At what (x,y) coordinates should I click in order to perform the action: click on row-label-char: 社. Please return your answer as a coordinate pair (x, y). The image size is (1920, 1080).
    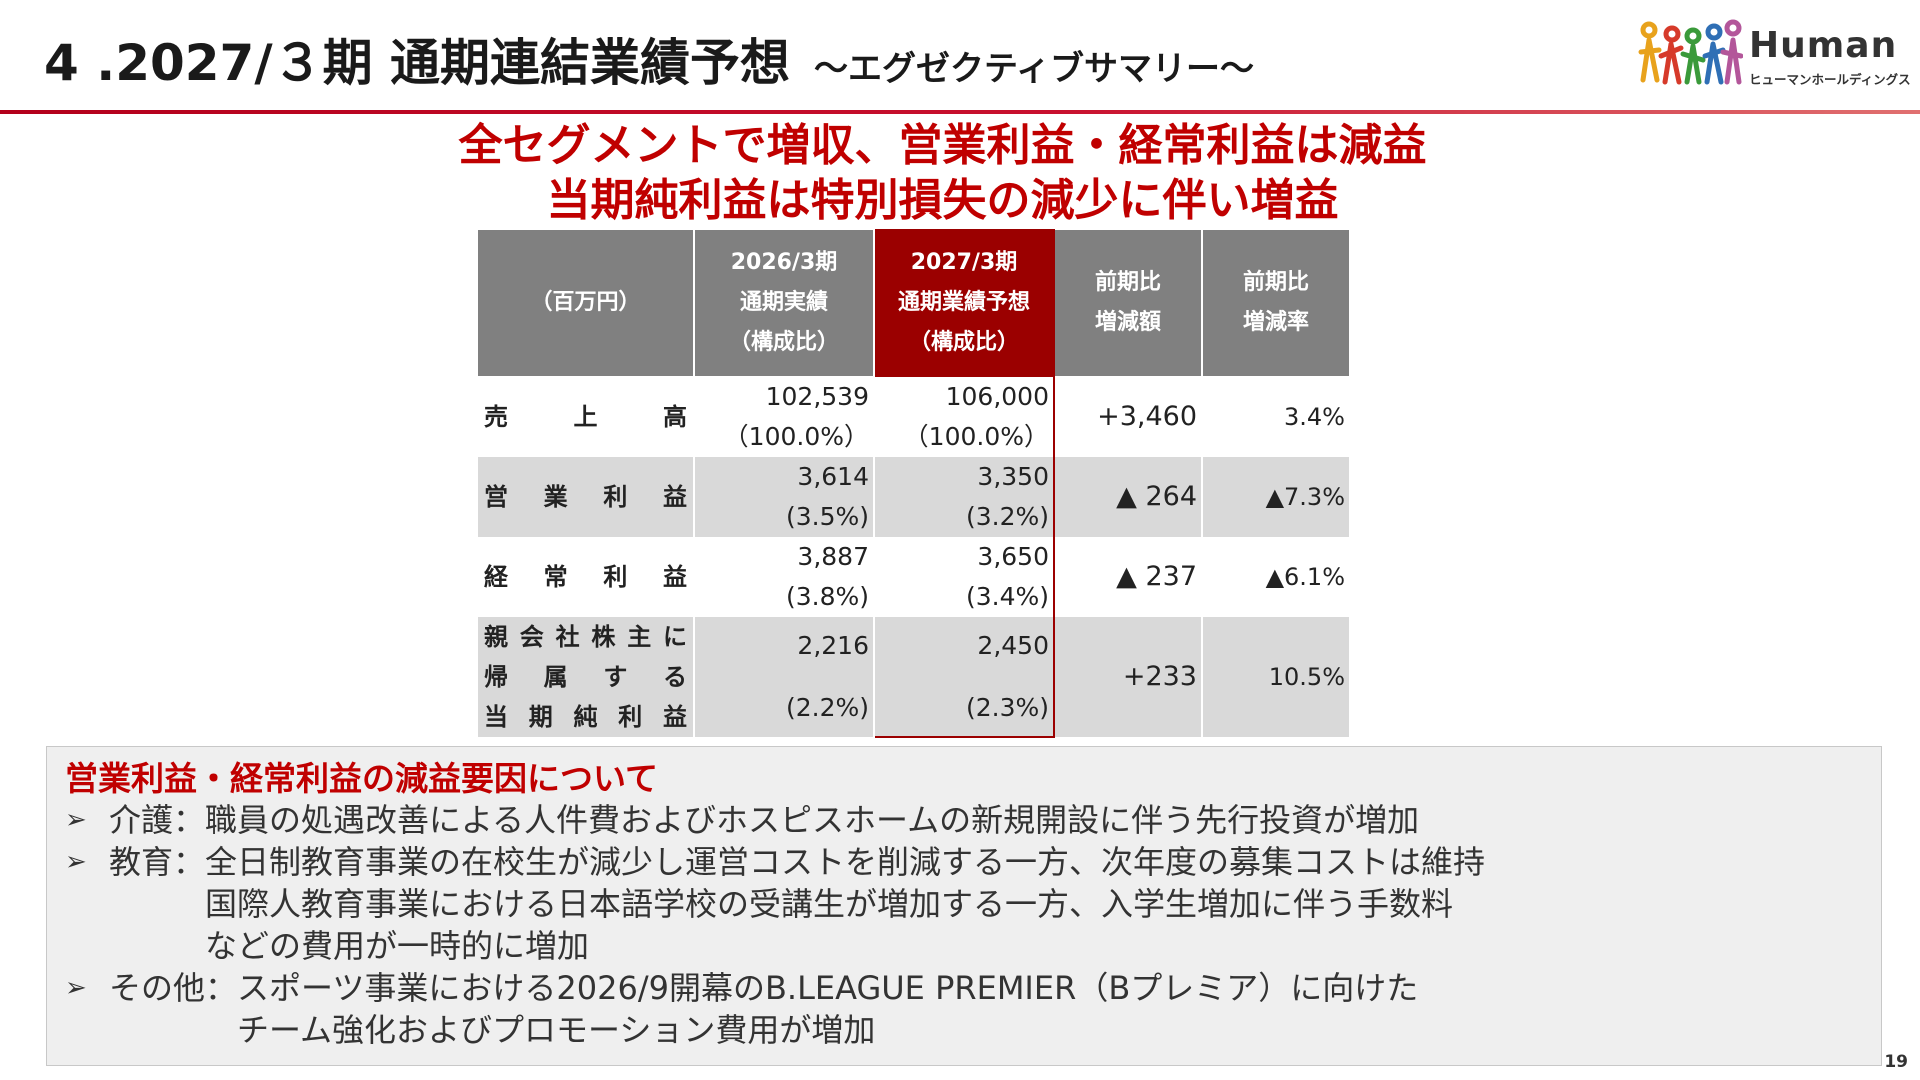
    Looking at the image, I should click on (567, 637).